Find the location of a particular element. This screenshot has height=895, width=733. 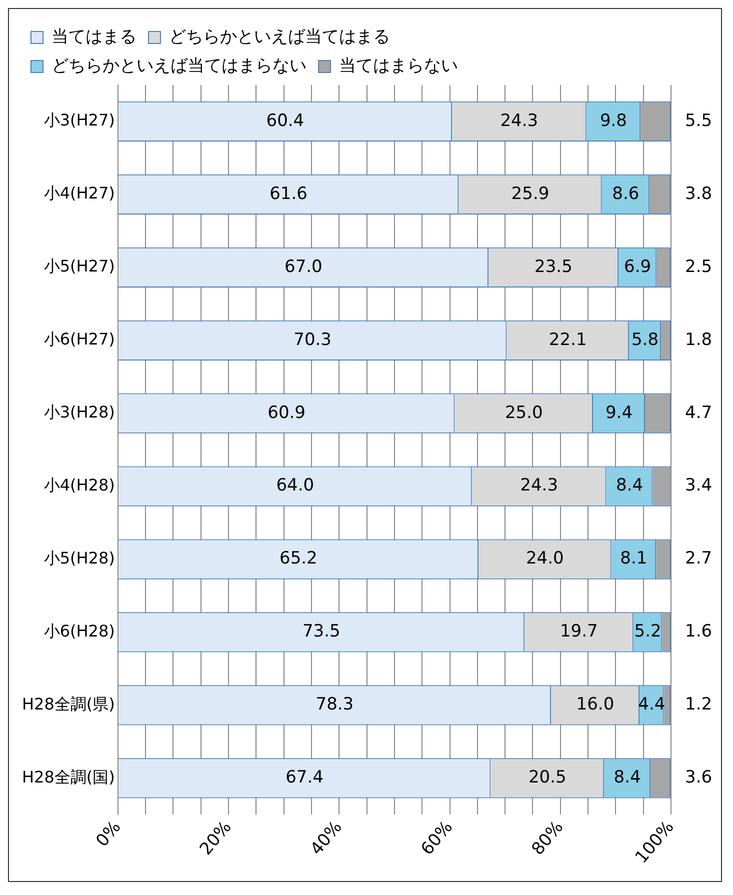

data-label: 61.6 is located at coordinates (289, 194).